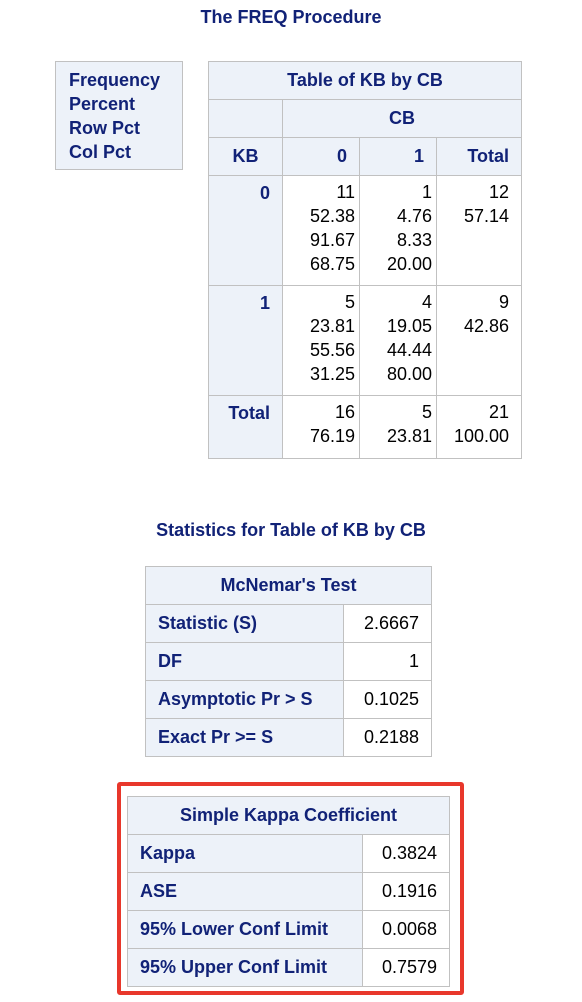 The width and height of the screenshot is (582, 1002). I want to click on stat-label: 95% Lower Conf Limit, so click(245, 929).